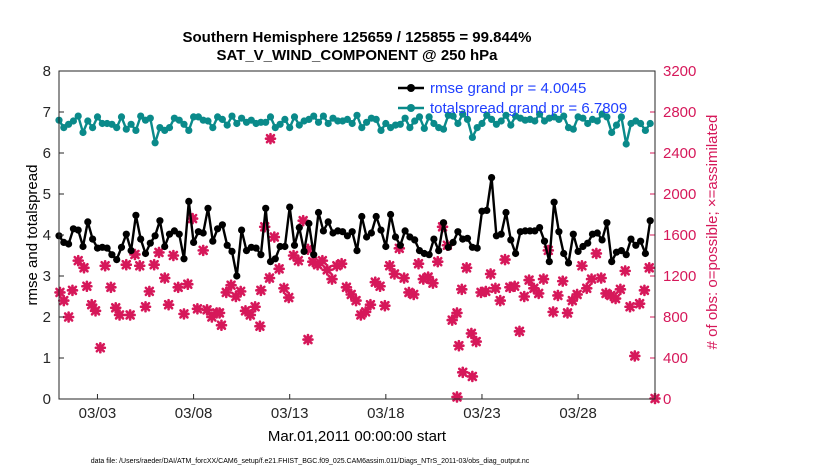  What do you see at coordinates (667, 399) in the screenshot?
I see `y-right-tick-label: 0` at bounding box center [667, 399].